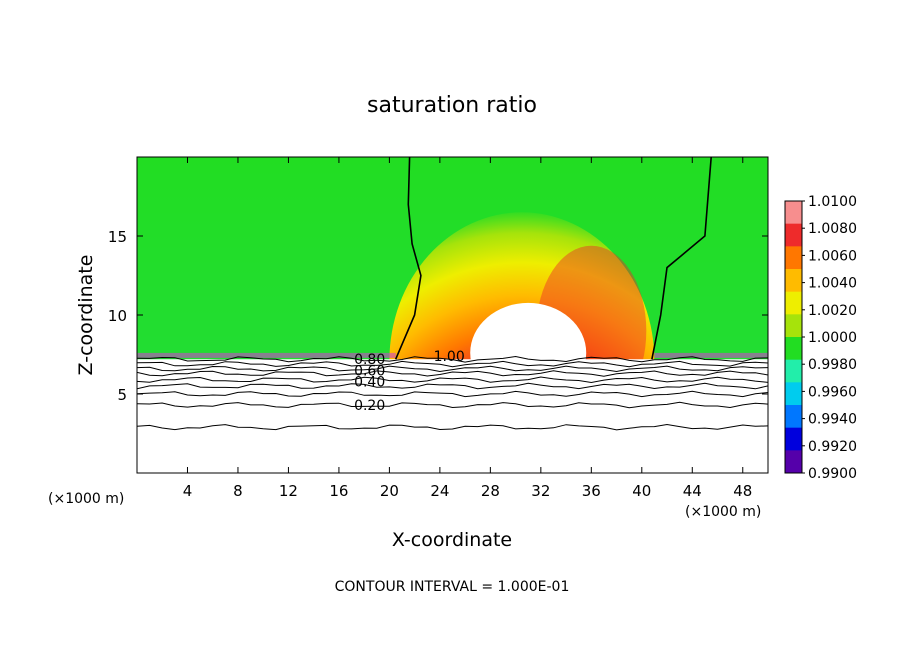  Describe the element at coordinates (188, 491) in the screenshot. I see `x-tick-label: 4` at that location.